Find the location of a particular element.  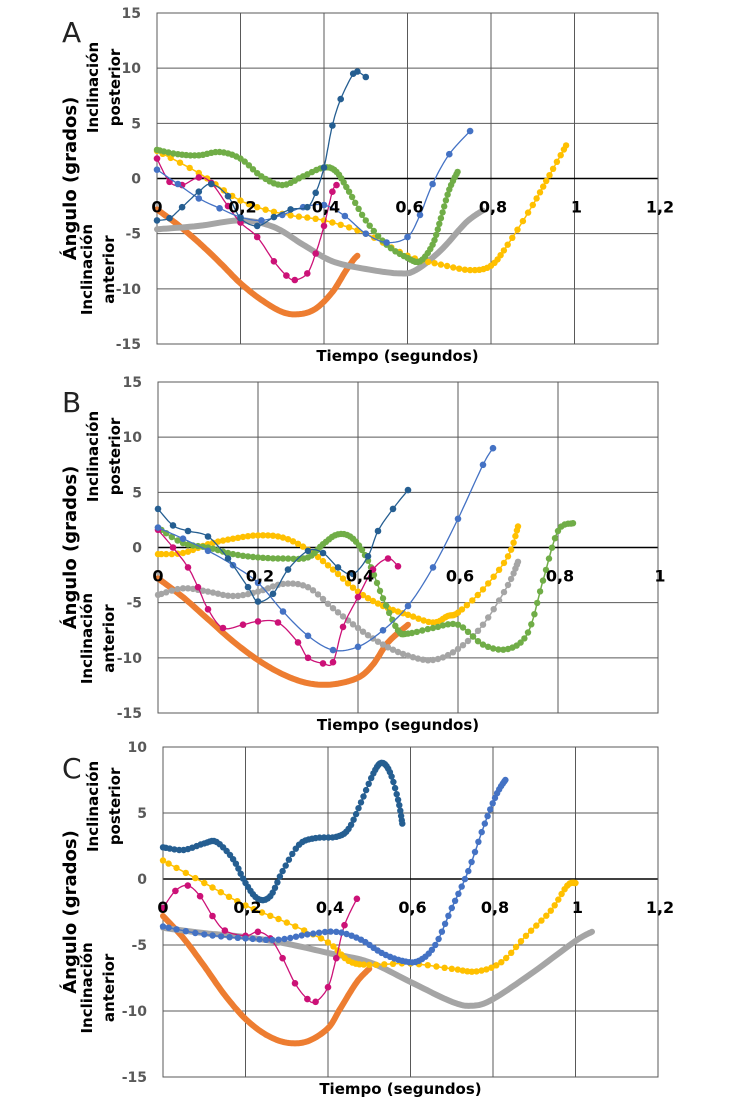

x-axis-title: Tiempo (segundos) is located at coordinates (400, 1089).